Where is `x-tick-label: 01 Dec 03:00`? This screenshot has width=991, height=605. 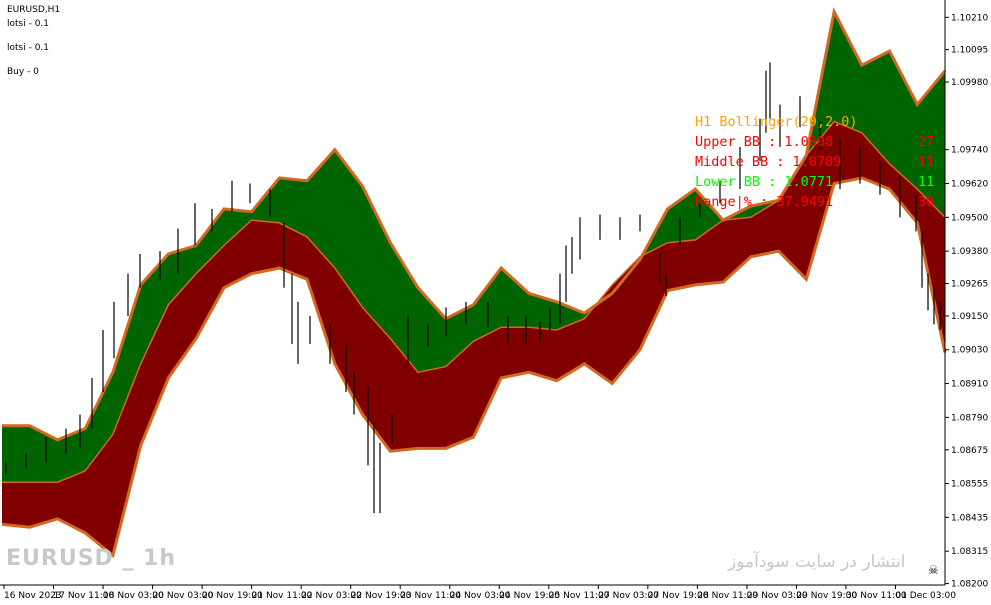 x-tick-label: 01 Dec 03:00 is located at coordinates (925, 596).